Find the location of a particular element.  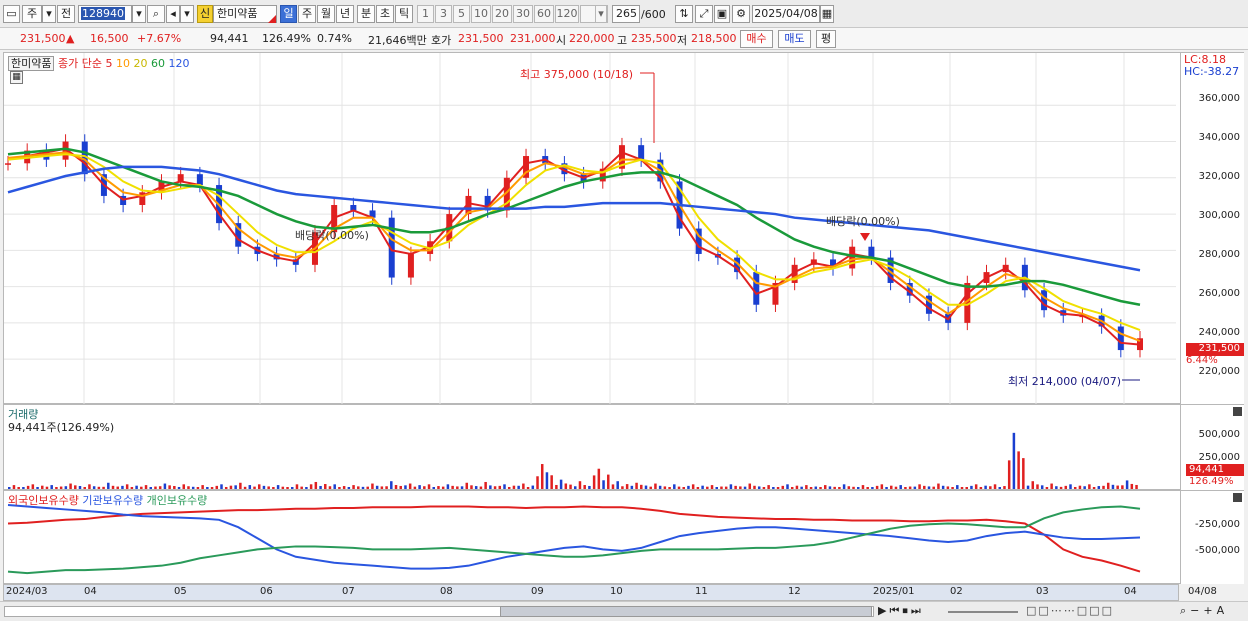

stock-name-field: 한미약품 is located at coordinates (245, 14).